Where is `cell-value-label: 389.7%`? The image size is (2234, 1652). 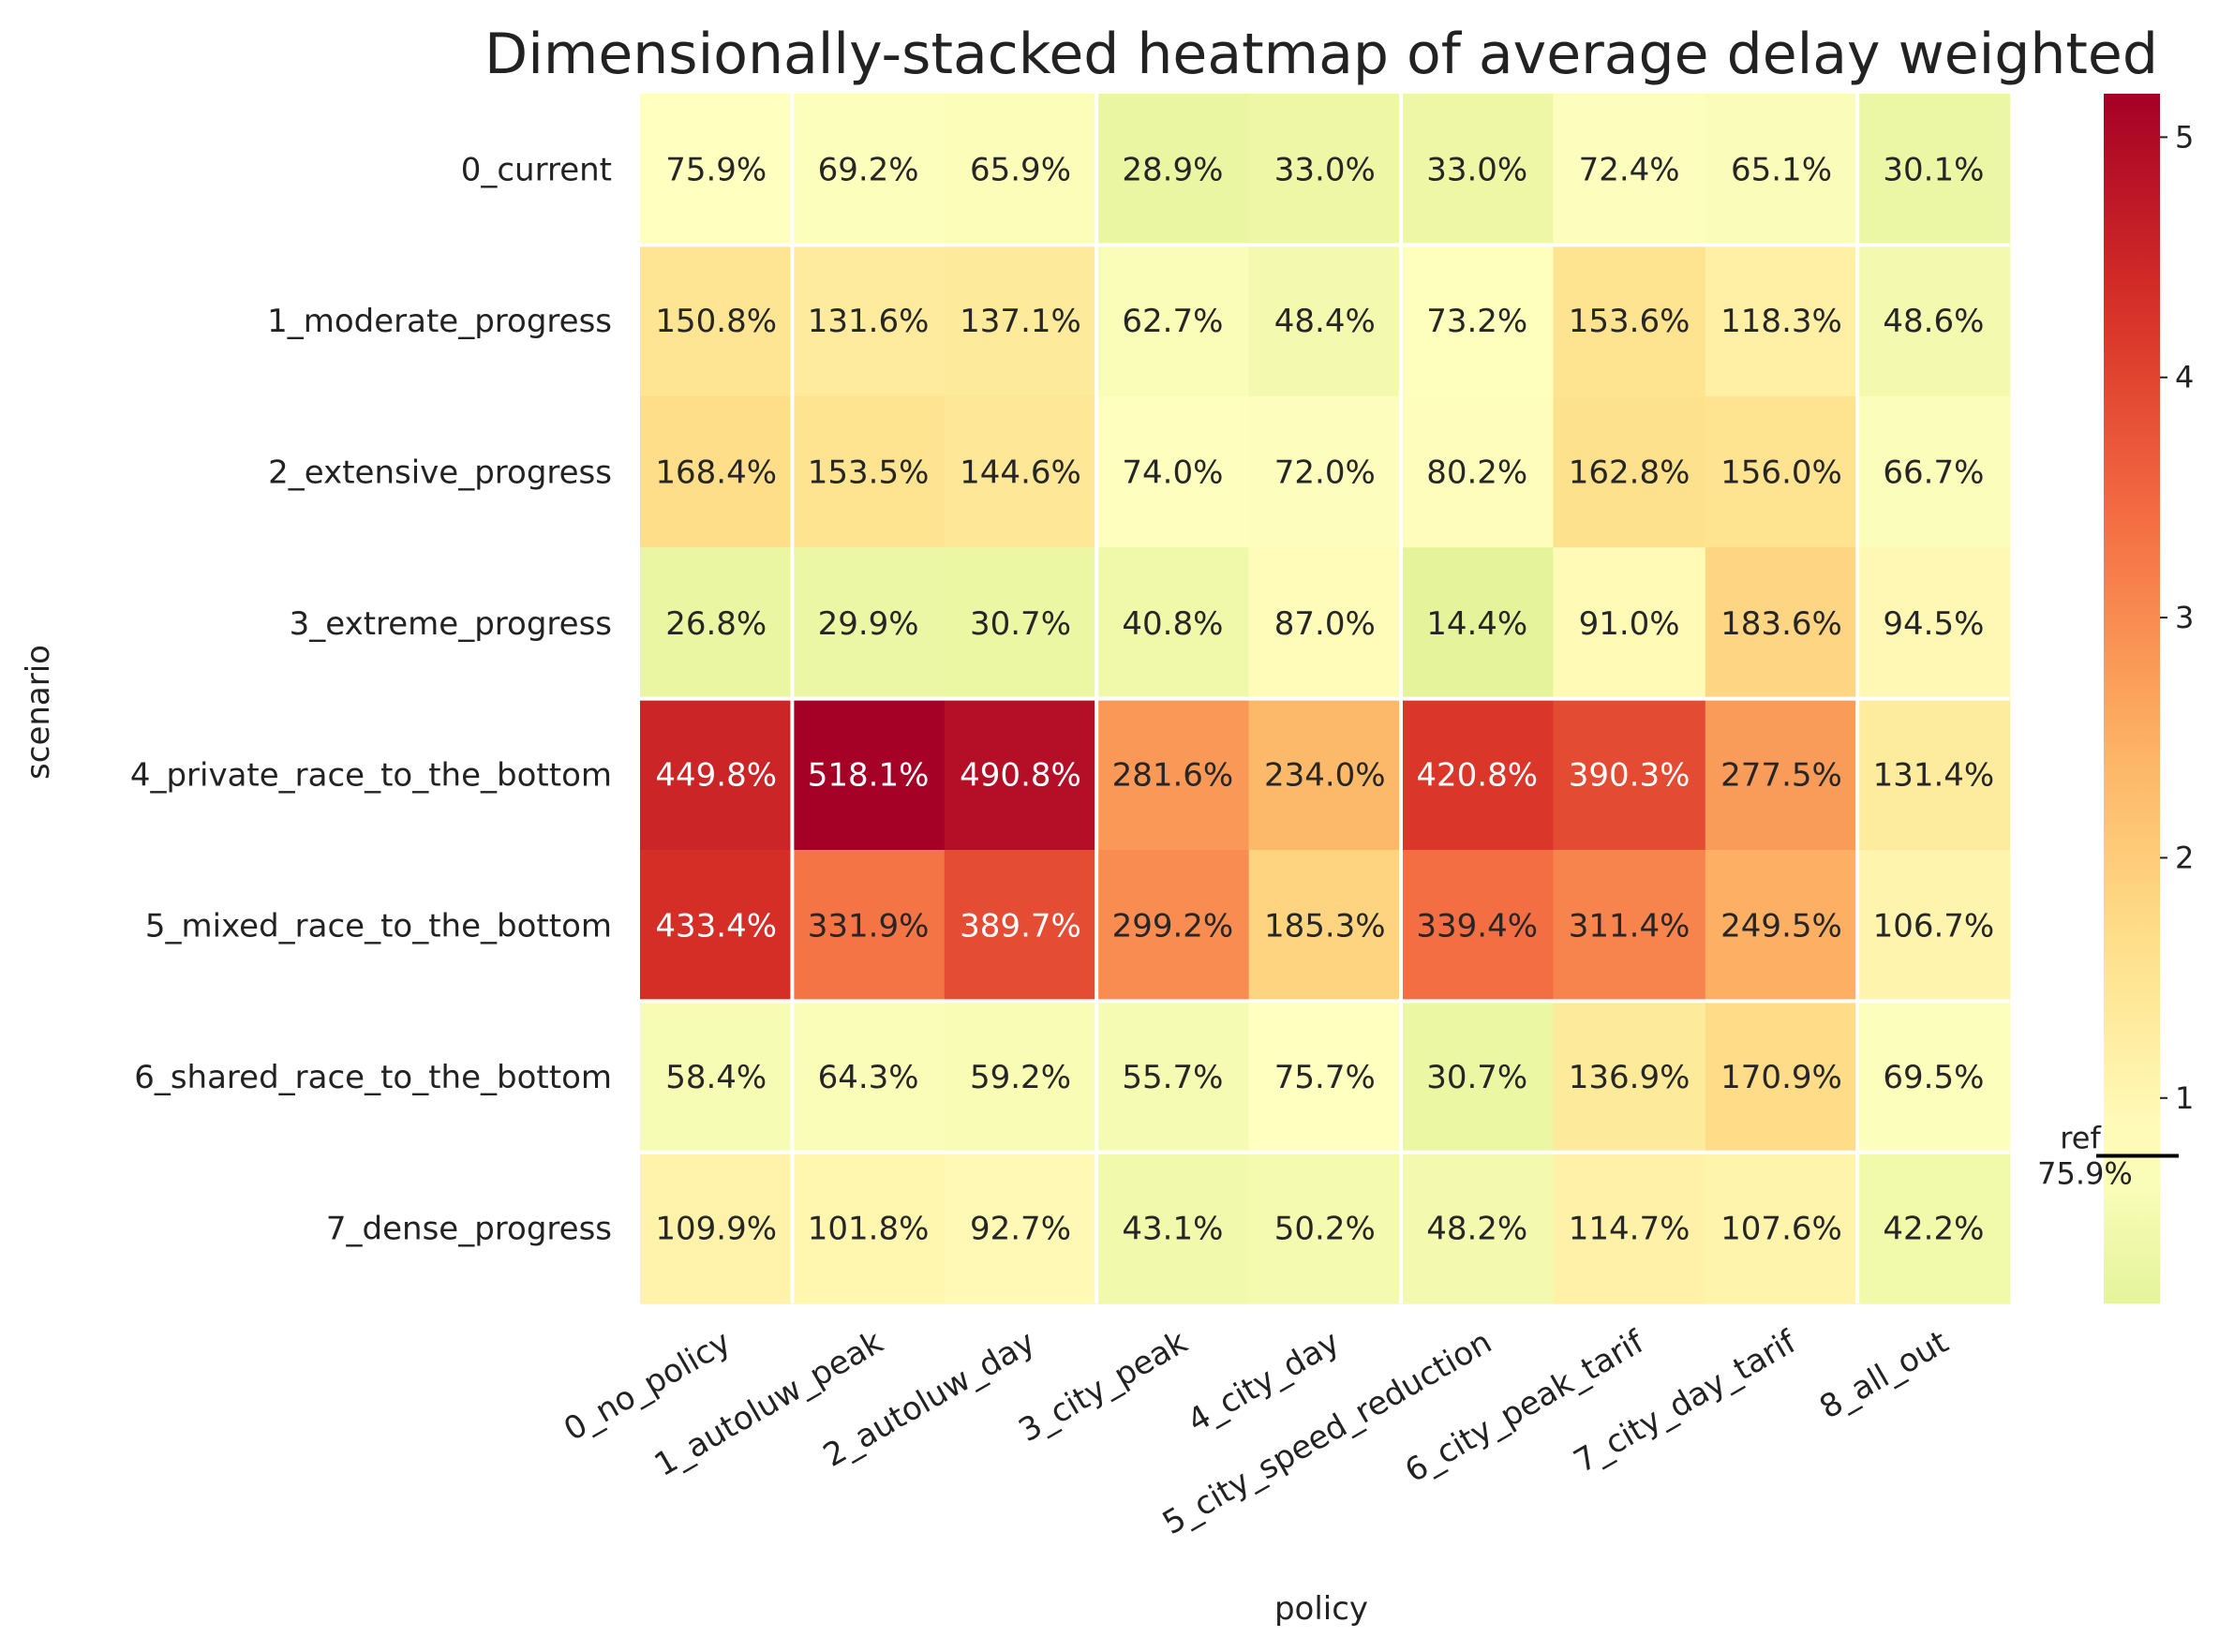 cell-value-label: 389.7% is located at coordinates (1021, 926).